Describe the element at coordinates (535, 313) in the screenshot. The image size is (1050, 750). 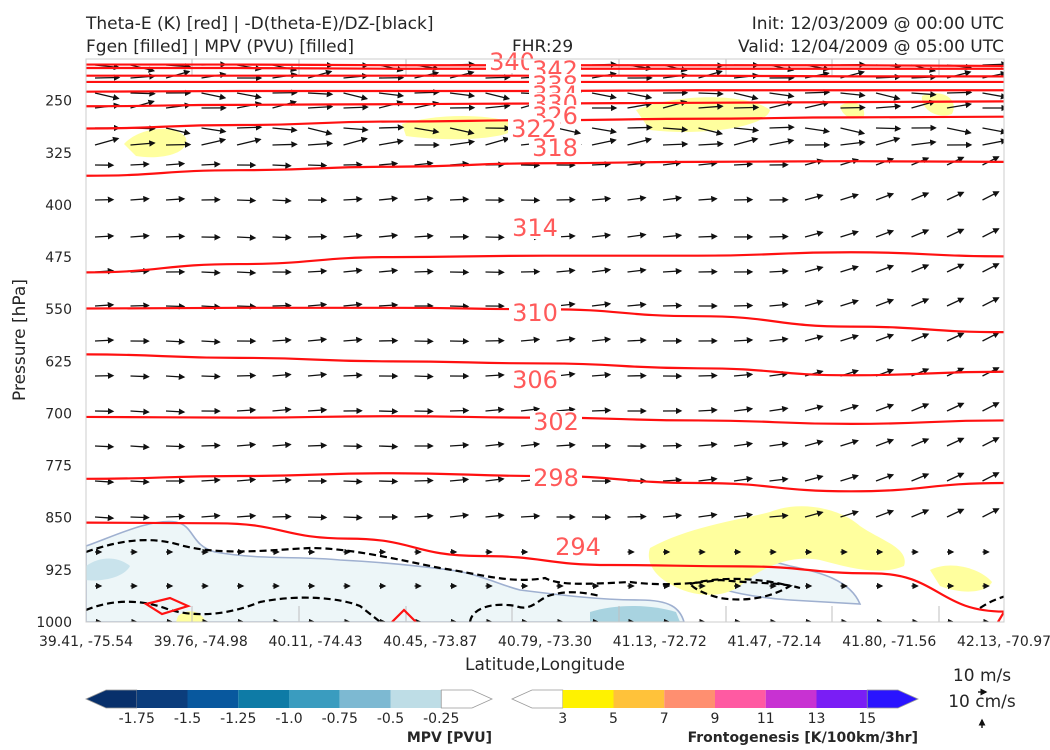
I see `theta-e-contour-label: 310` at that location.